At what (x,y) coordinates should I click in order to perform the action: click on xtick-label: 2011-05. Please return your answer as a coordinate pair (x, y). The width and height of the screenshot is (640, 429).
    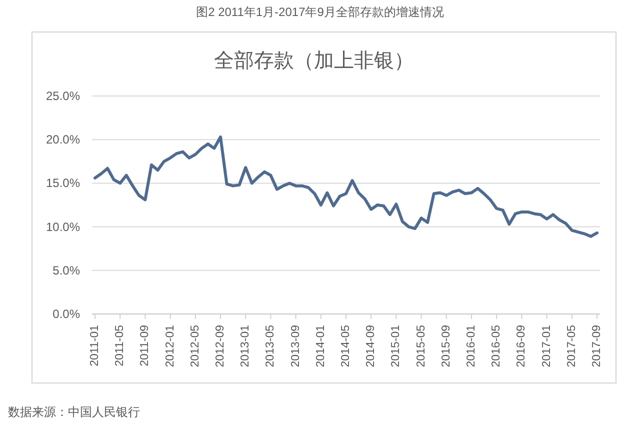
    Looking at the image, I should click on (120, 345).